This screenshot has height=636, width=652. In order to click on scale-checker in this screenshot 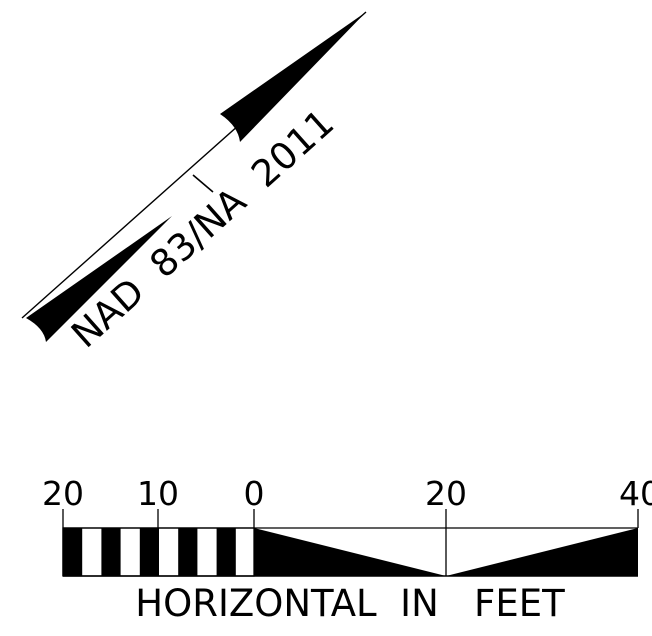, I will do `click(158, 552)`.